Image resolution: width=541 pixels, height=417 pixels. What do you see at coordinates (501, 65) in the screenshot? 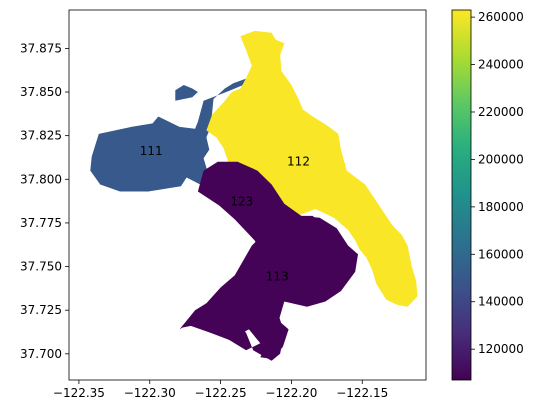
I see `colorbar-tick-label: 240000` at bounding box center [501, 65].